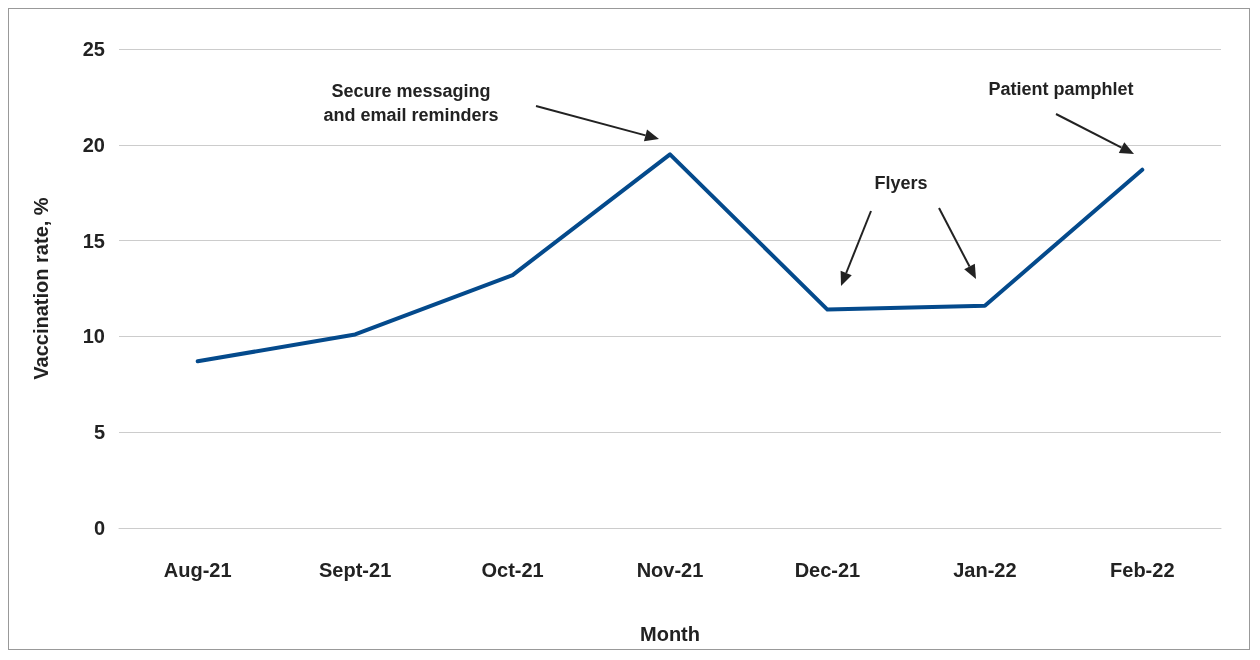  What do you see at coordinates (41, 288) in the screenshot?
I see `y-axis-title: Vaccination rate, %` at bounding box center [41, 288].